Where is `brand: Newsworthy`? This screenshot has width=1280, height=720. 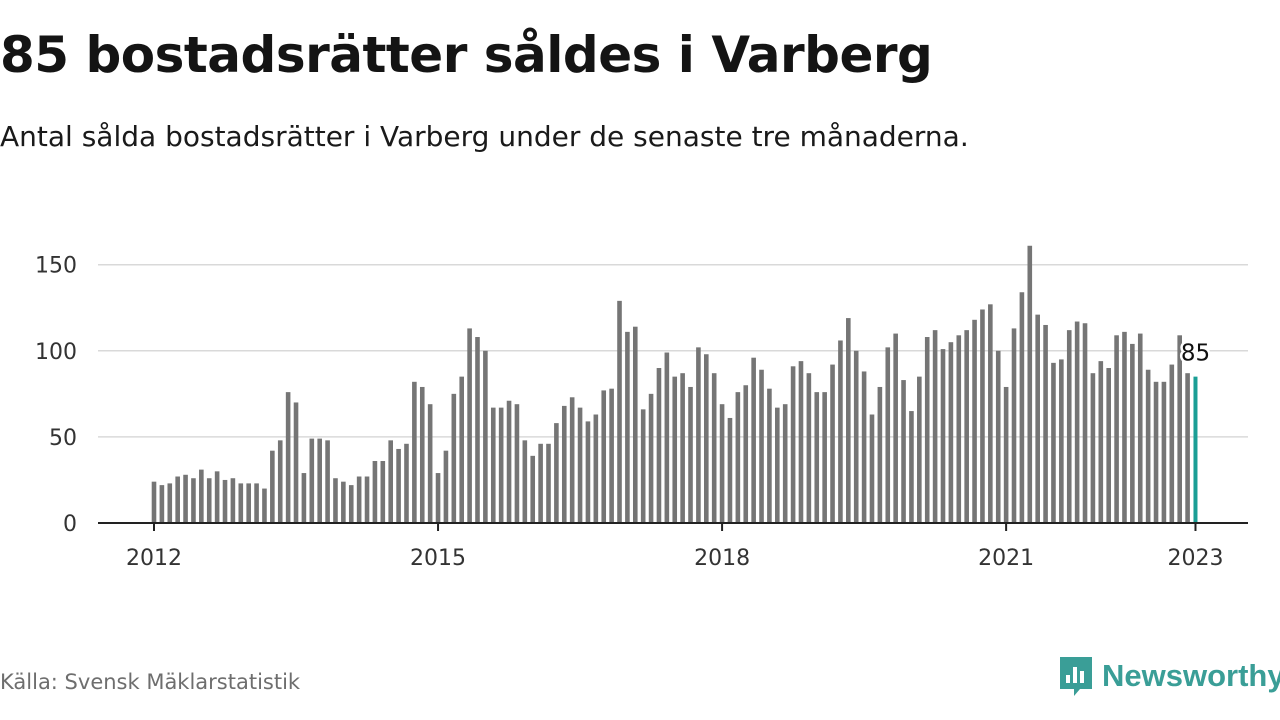
brand: Newsworthy is located at coordinates (1169, 676).